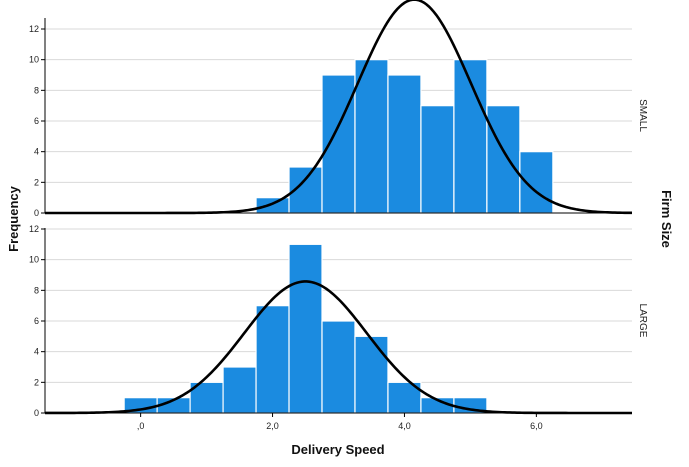 This screenshot has height=467, width=689. Describe the element at coordinates (536, 426) in the screenshot. I see `x-tick-label: 6,0` at that location.